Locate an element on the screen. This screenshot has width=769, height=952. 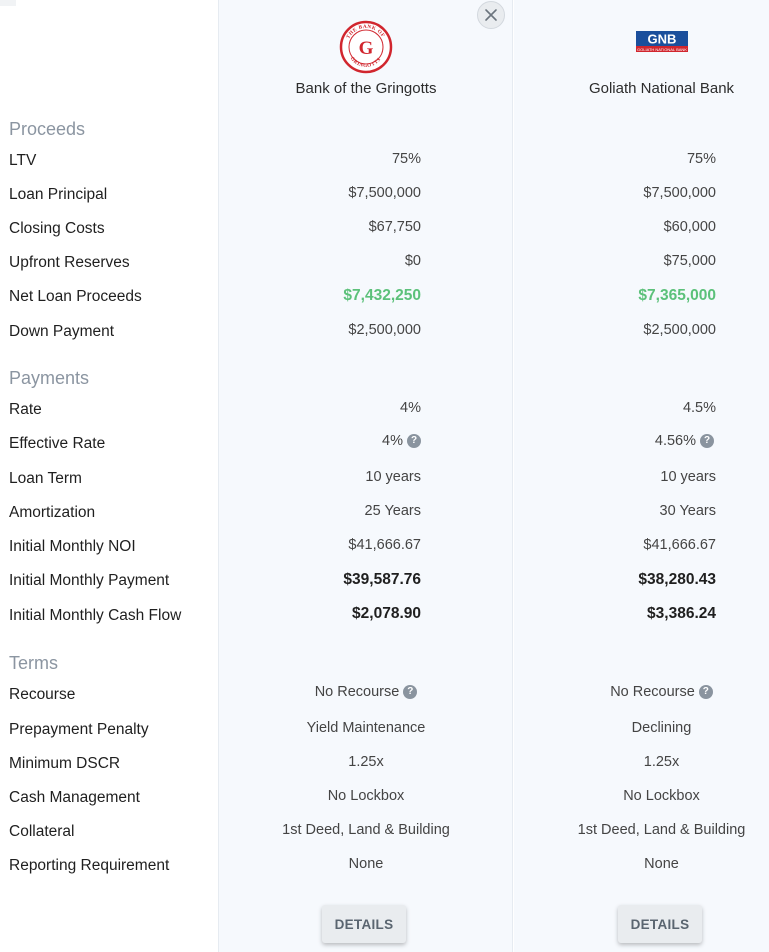
value-initial-monthly-noi-goliath: $41,666.67 is located at coordinates (679, 545).